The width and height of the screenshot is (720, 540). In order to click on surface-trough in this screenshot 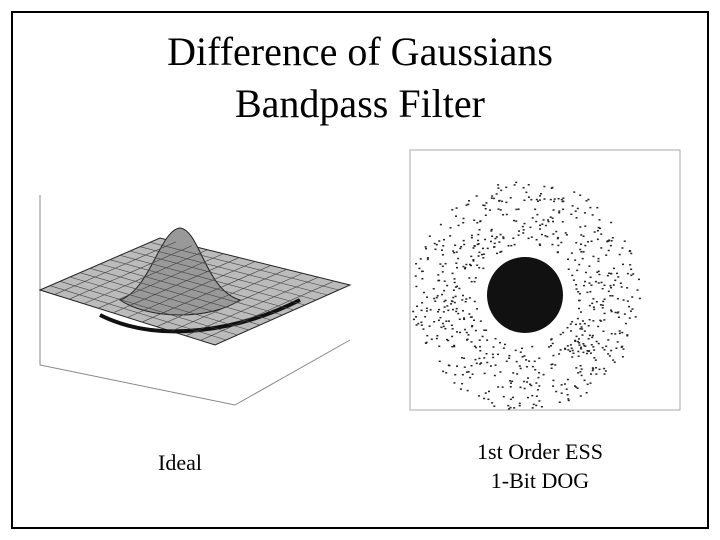, I will do `click(200, 316)`.